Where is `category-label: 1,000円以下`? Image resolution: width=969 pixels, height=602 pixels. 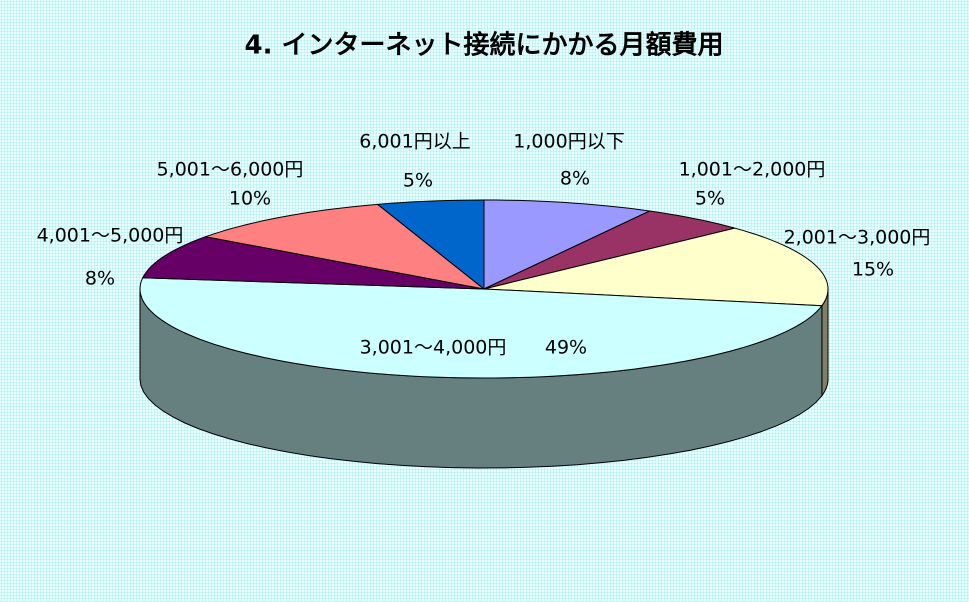 category-label: 1,000円以下 is located at coordinates (568, 142).